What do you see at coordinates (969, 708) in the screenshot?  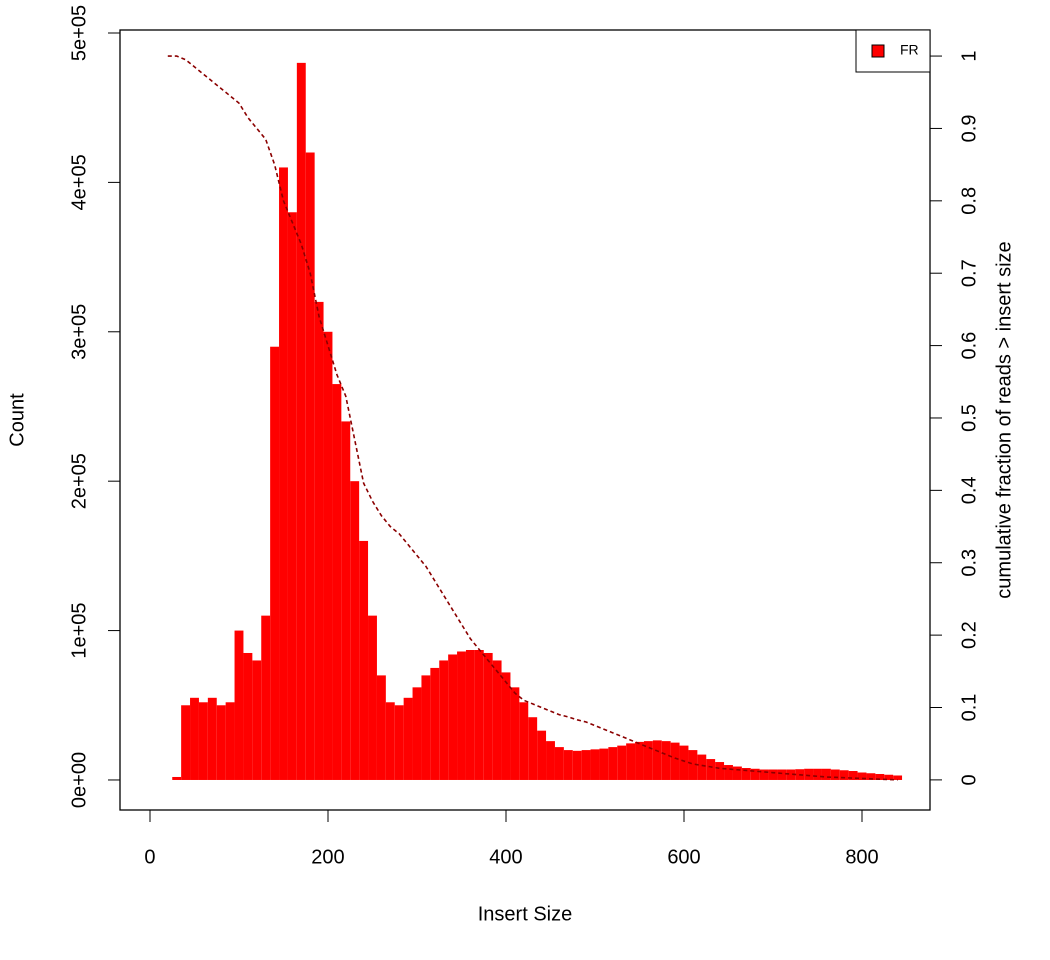 I see `y2-tick-label: 0.1` at bounding box center [969, 708].